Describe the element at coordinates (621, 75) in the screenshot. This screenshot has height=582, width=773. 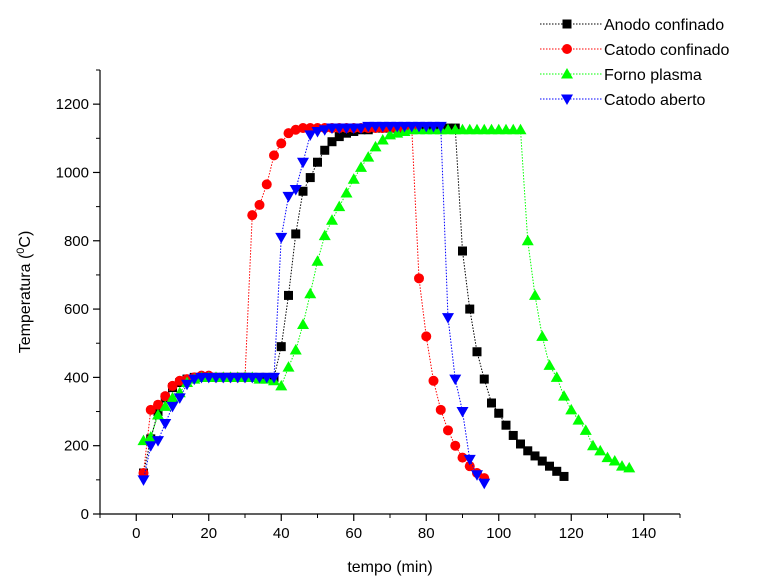
I see `legend-item-forno-plasma: Forno plasma` at that location.